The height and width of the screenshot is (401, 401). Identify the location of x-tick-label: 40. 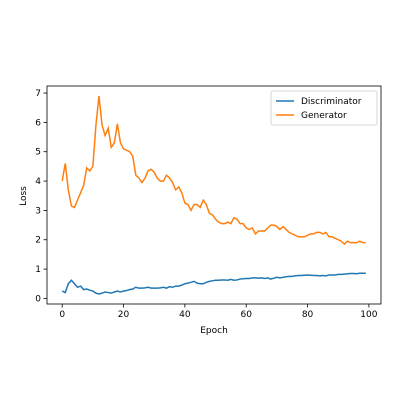
(185, 315).